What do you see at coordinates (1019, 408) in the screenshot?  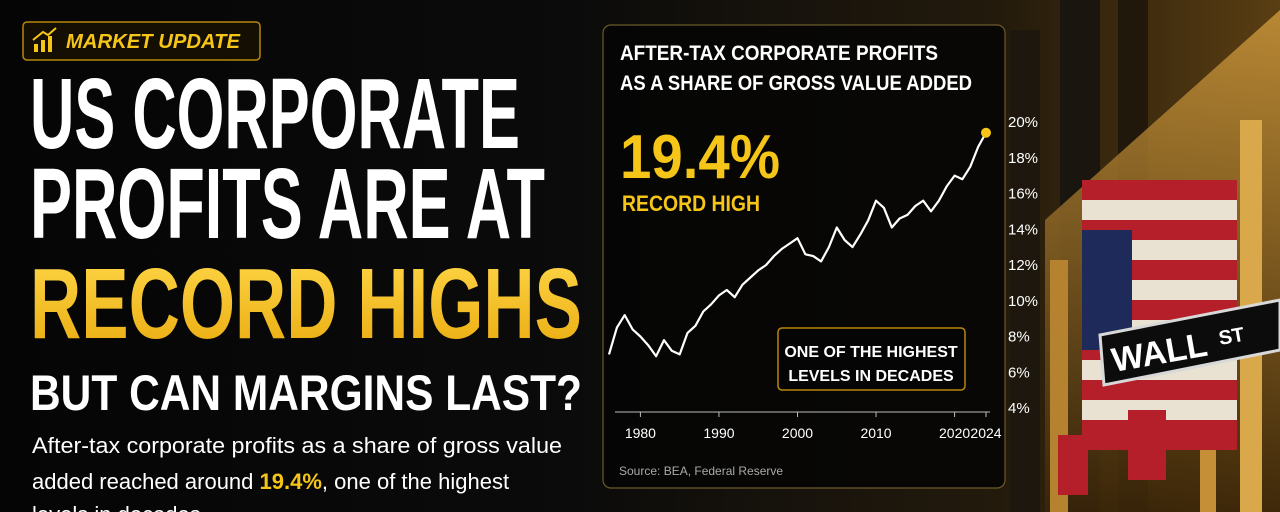 I see `y-tick-label: 4%` at bounding box center [1019, 408].